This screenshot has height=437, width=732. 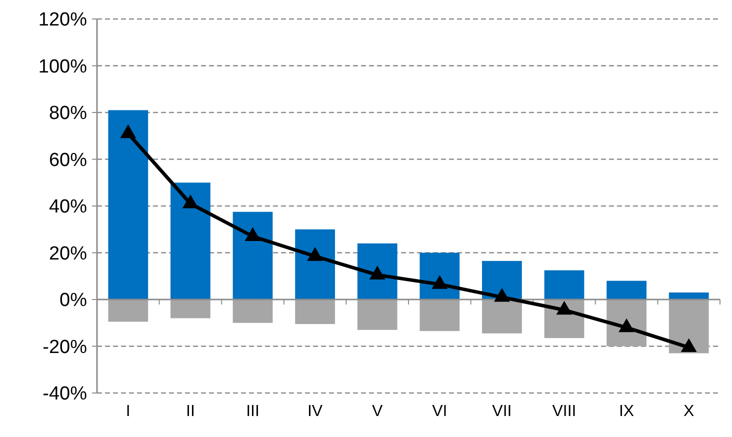 I want to click on y-tick-label: 20%, so click(x=68, y=253).